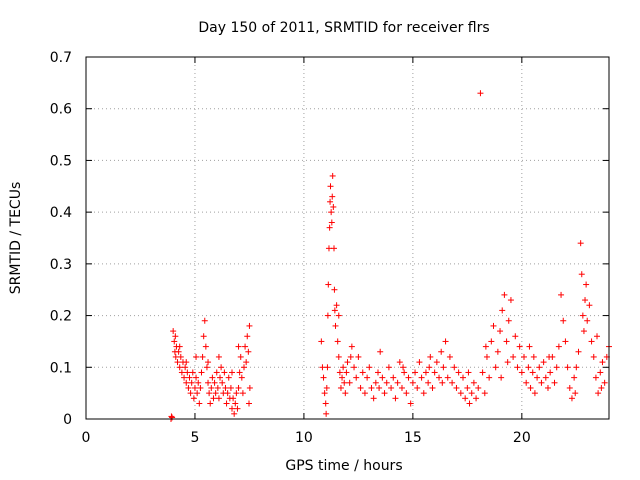  Describe the element at coordinates (61, 368) in the screenshot. I see `y-tick-label: 0.1` at that location.